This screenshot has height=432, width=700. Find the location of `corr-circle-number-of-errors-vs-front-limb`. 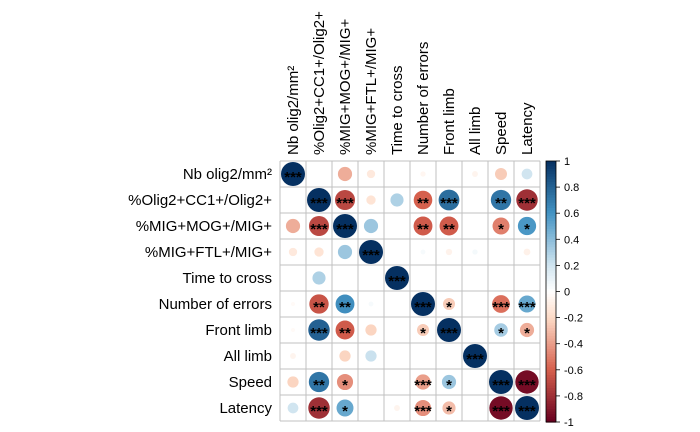

corr-circle-number-of-errors-vs-front-limb is located at coordinates (449, 304).